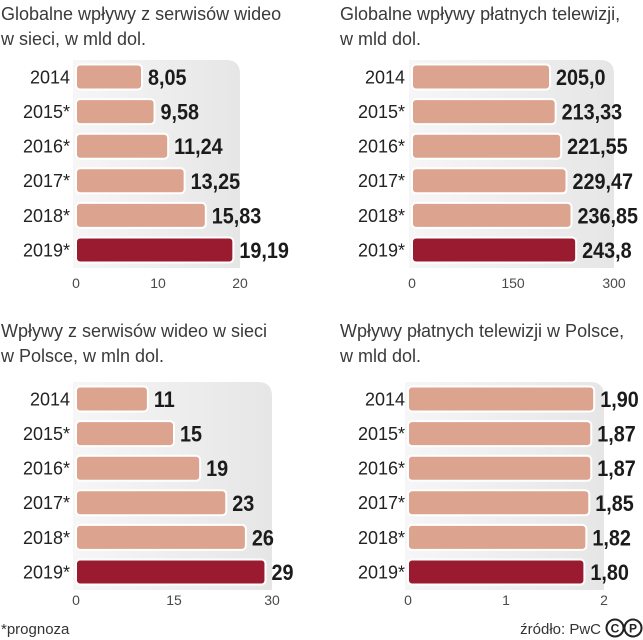 The height and width of the screenshot is (640, 643). I want to click on chart-4-value-label-2014: 1,90, so click(619, 400).